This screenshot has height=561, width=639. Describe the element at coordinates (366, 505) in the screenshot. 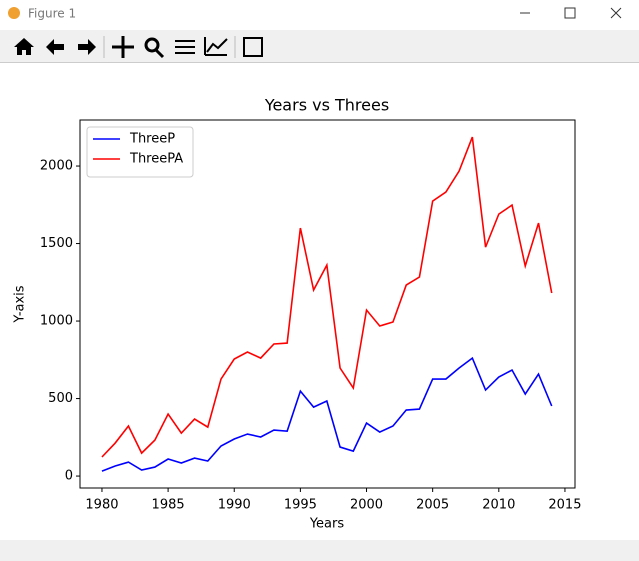

I see `x-tick-label: 2000` at that location.